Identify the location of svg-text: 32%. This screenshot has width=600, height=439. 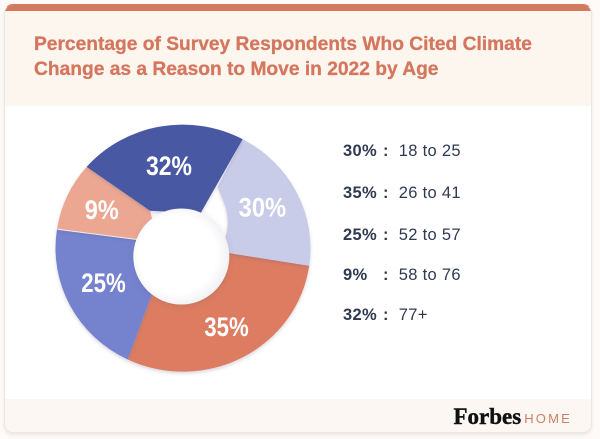
(169, 166).